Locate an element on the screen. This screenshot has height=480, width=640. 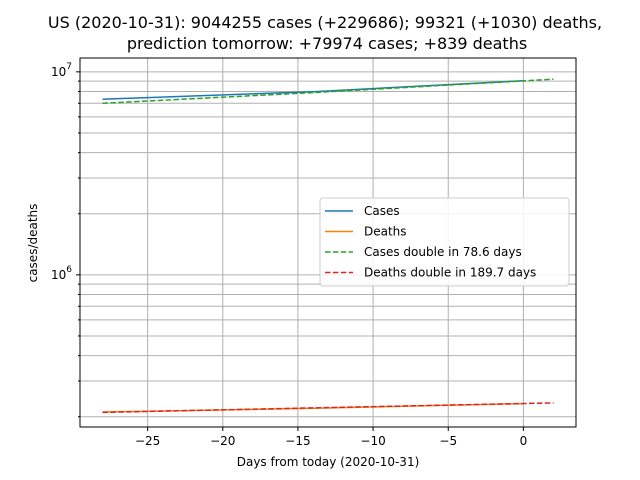
x-axis-label: Days from today (2020-10-31) is located at coordinates (328, 462).